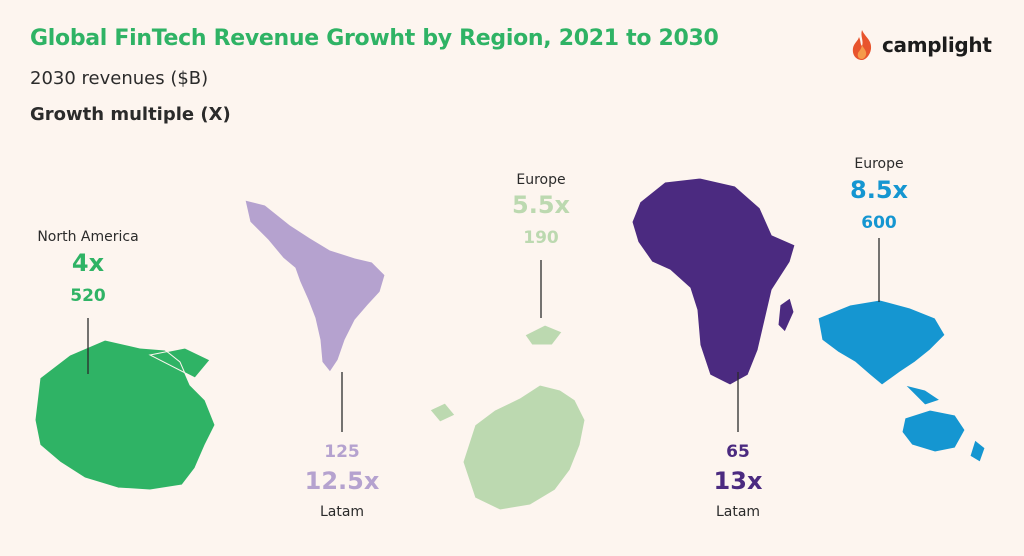 Image resolution: width=1024 pixels, height=556 pixels. I want to click on growth-multiple-label: 4x, so click(88, 263).